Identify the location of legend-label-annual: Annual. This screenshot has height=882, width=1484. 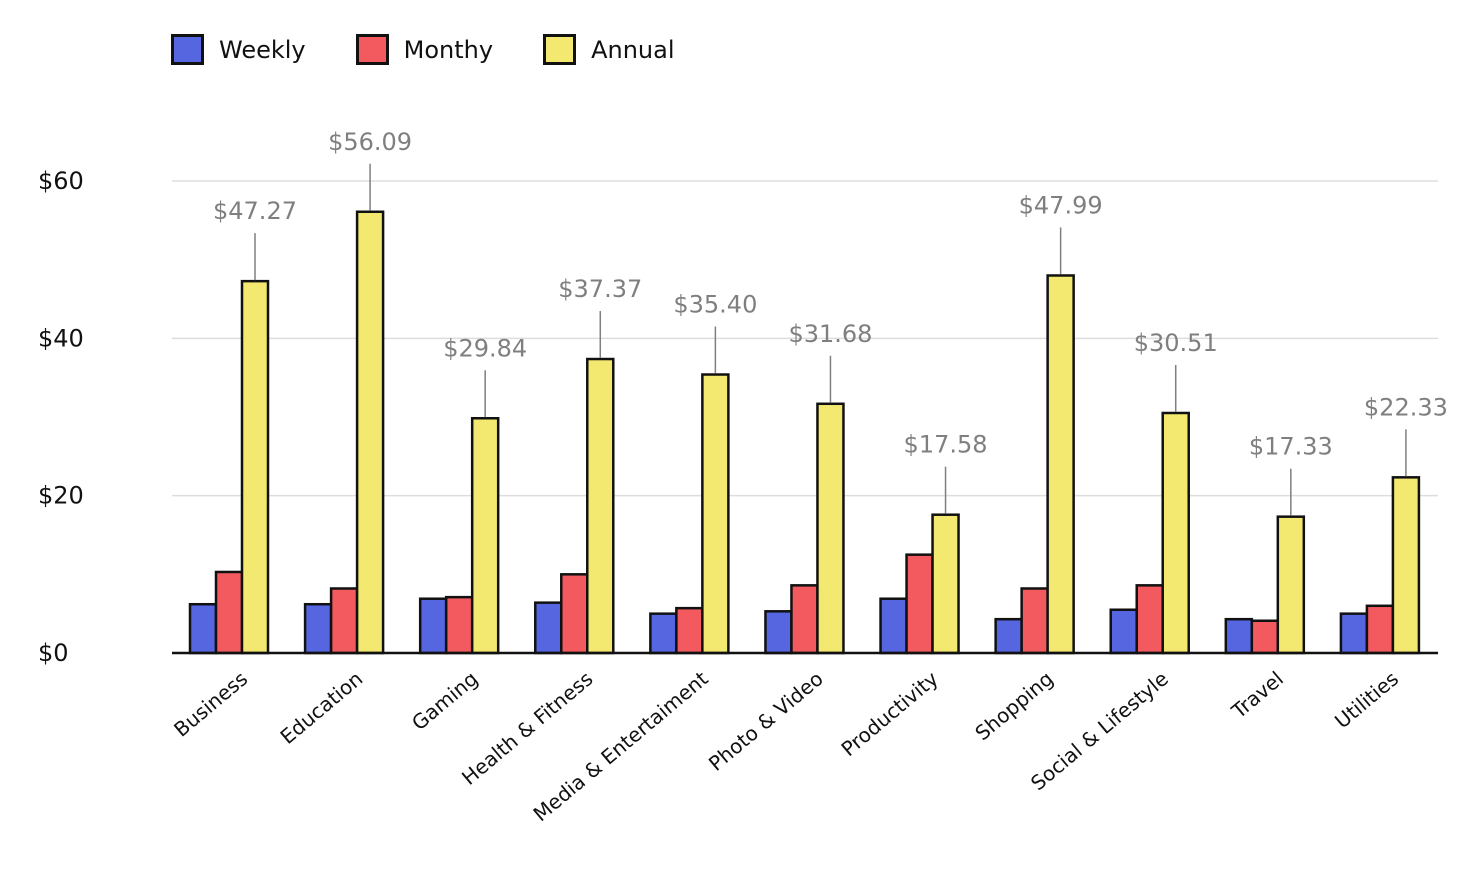
(633, 49).